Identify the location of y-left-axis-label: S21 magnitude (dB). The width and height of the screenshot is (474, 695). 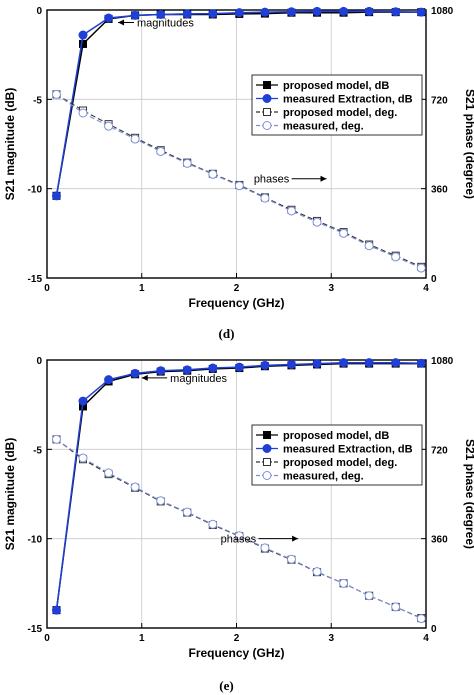
(10, 494).